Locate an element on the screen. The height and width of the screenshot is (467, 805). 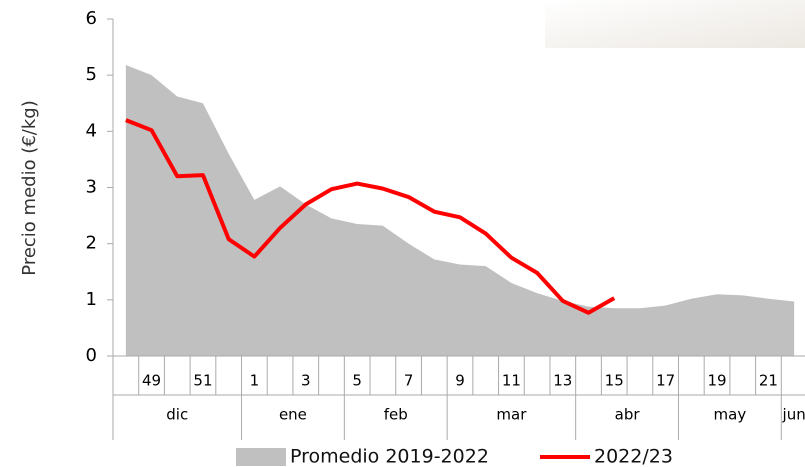
x-tick-label: 13 is located at coordinates (562, 381).